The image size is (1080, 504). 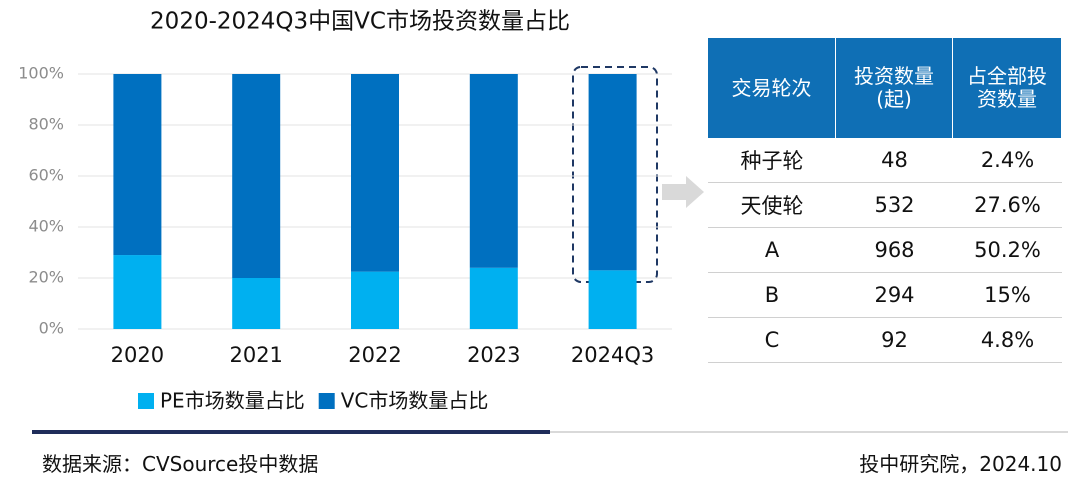 What do you see at coordinates (1007, 340) in the screenshot?
I see `table-cell: 4.8%` at bounding box center [1007, 340].